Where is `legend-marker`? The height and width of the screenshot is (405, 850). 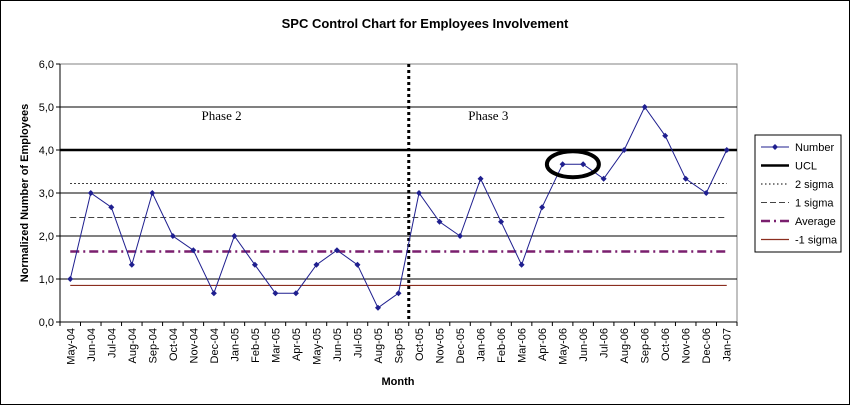
legend-marker is located at coordinates (775, 147).